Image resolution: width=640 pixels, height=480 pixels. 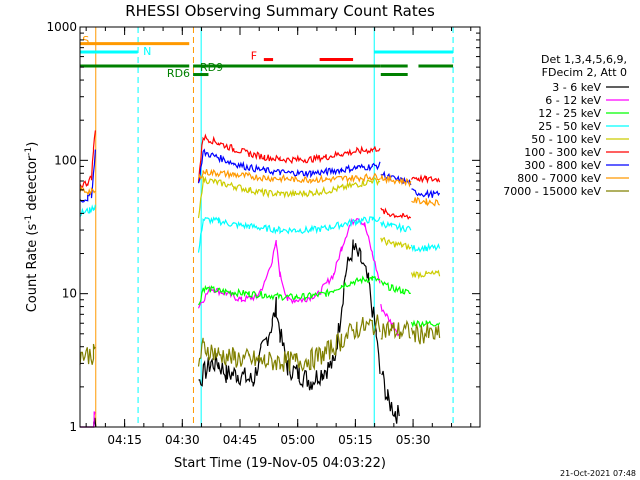 What do you see at coordinates (559, 178) in the screenshot?
I see `legend-label-7: 800 - 7000 keV` at bounding box center [559, 178].